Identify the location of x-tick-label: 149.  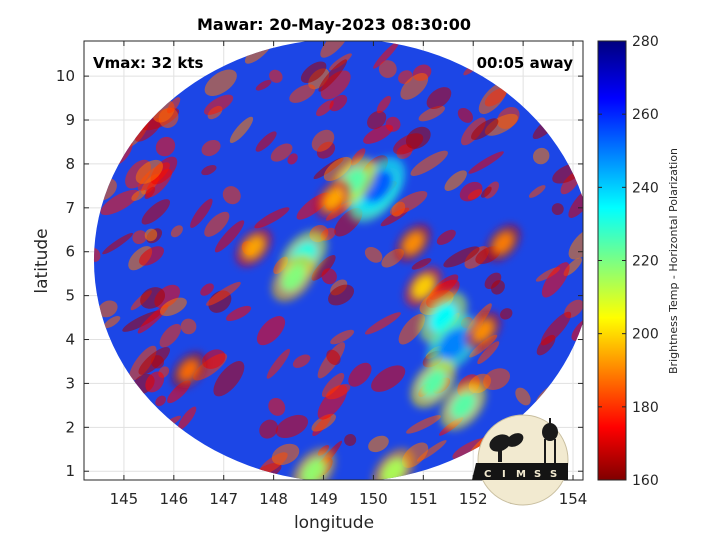
(323, 499).